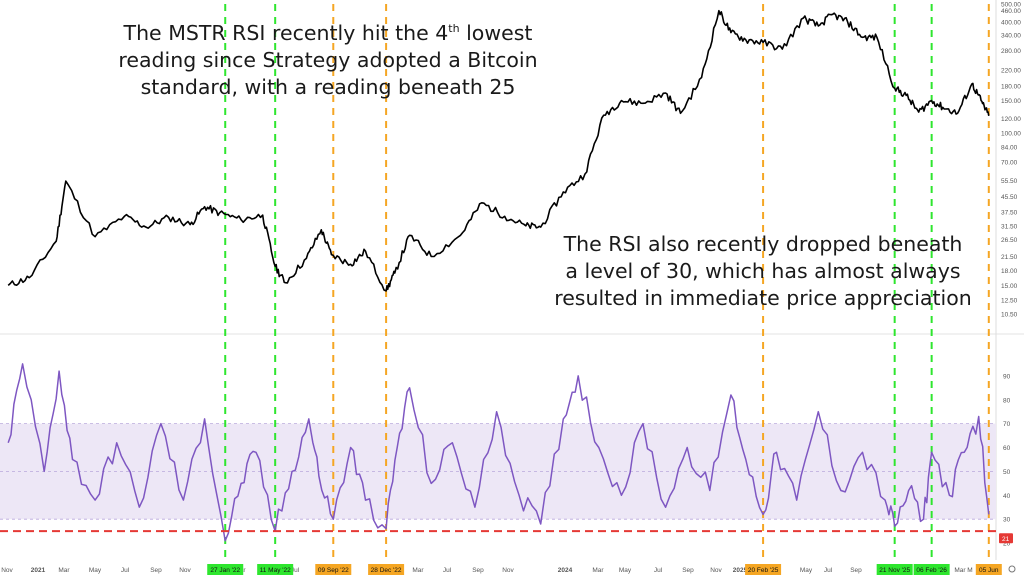  Describe the element at coordinates (38, 570) in the screenshot. I see `x-axis-label: 2021` at that location.